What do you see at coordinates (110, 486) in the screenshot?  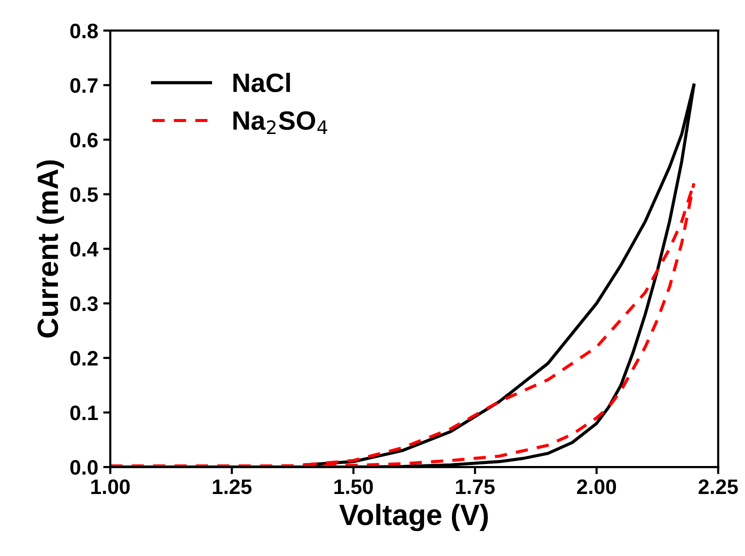 I see `x-tick-label: 1.00` at bounding box center [110, 486].